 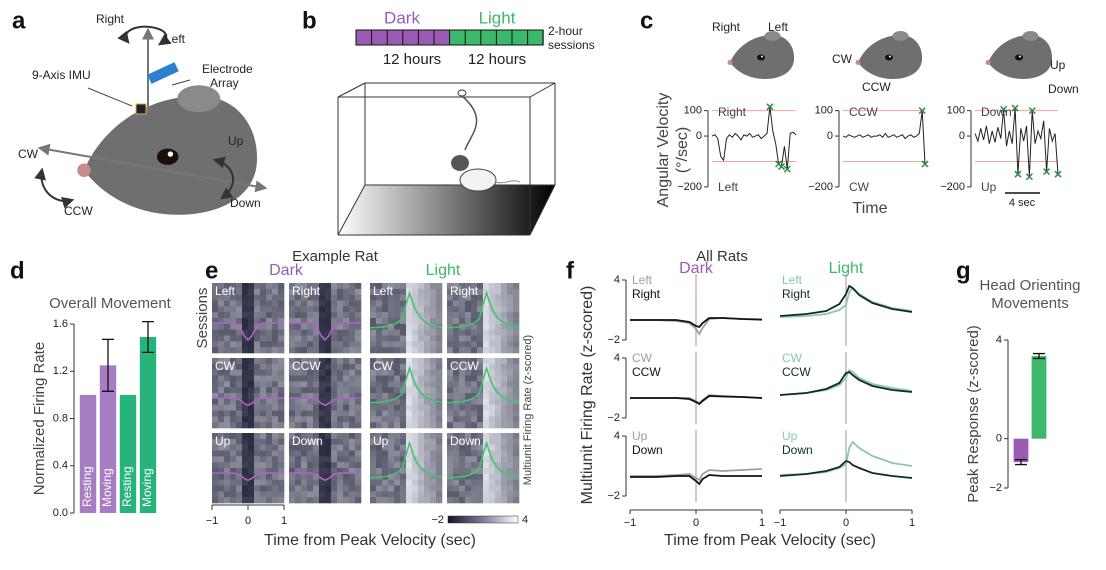 I want to click on x-tick-label: 0, so click(x=696, y=523).